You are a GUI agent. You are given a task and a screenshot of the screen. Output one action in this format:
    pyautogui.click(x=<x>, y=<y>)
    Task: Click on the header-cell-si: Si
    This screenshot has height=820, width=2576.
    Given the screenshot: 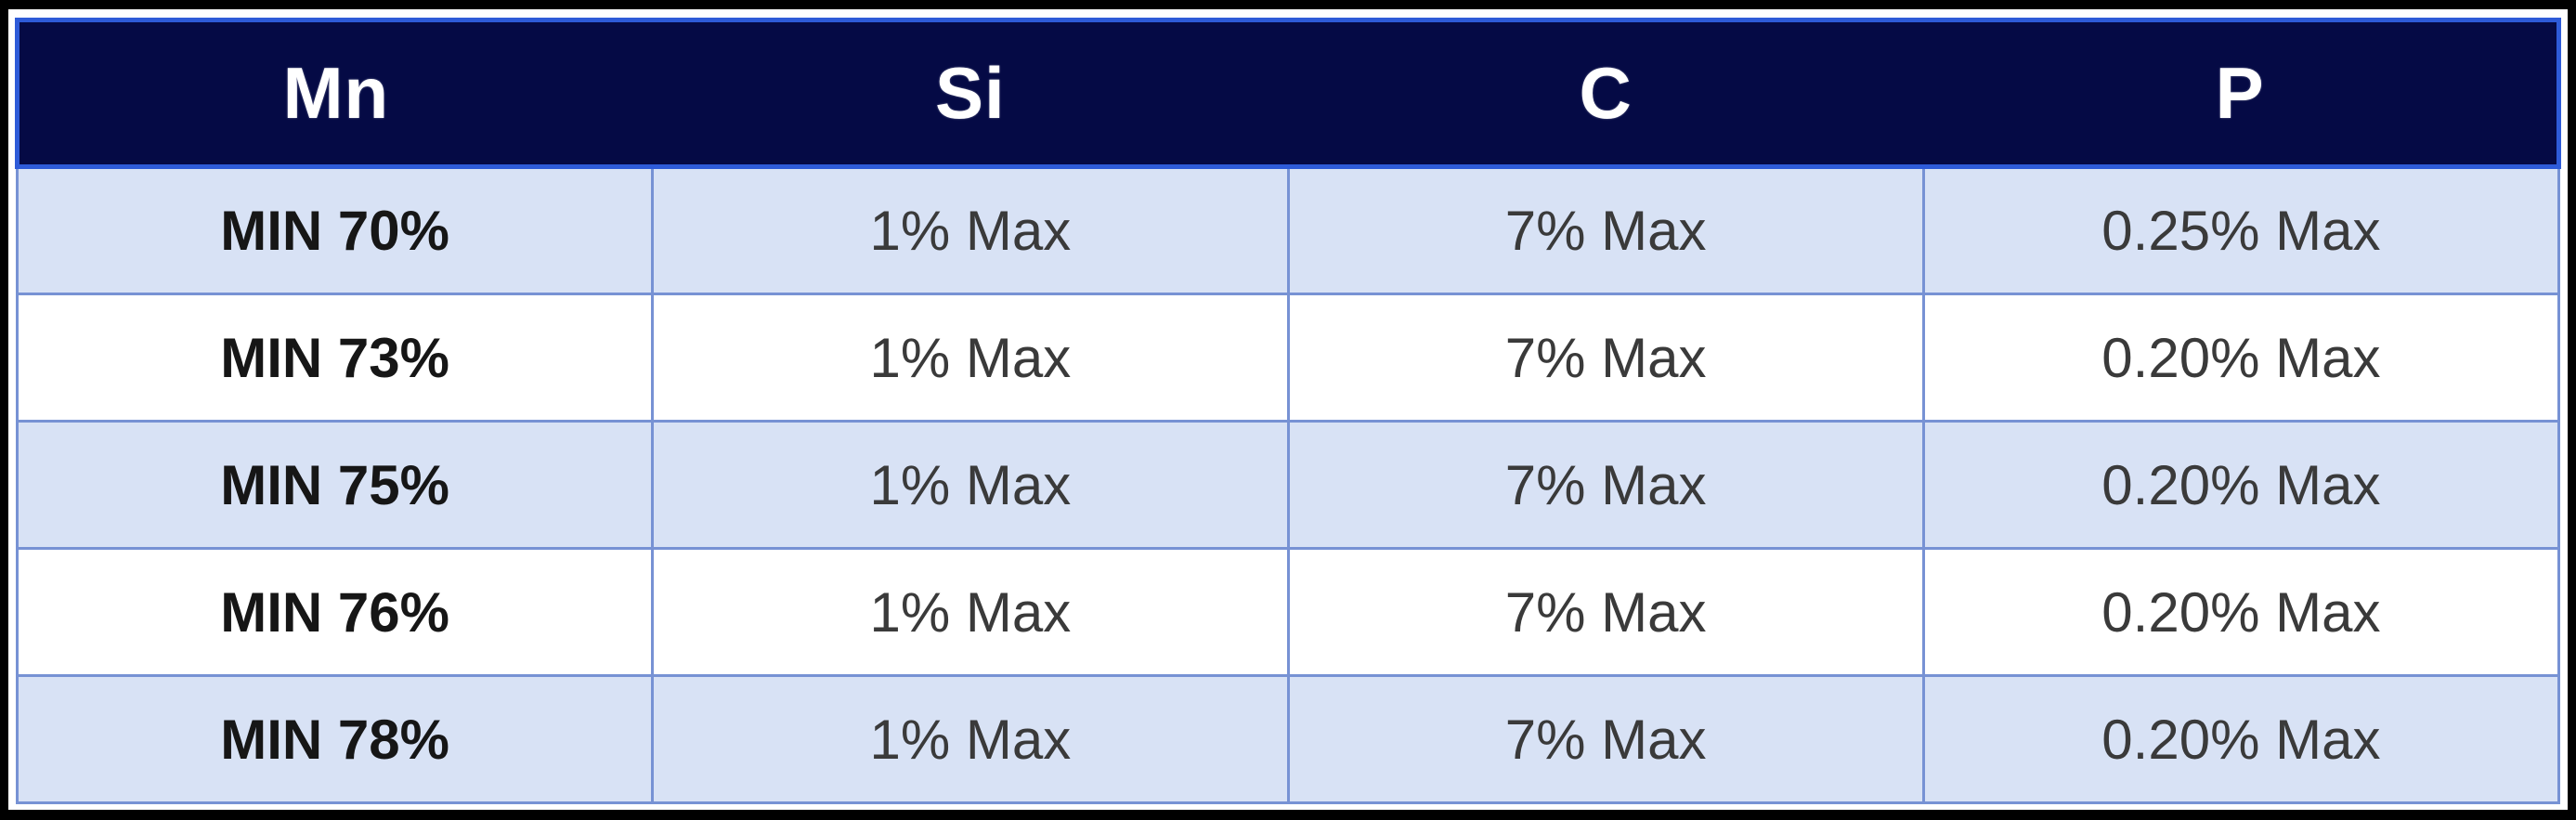 What is the action you would take?
    pyautogui.click(x=970, y=93)
    